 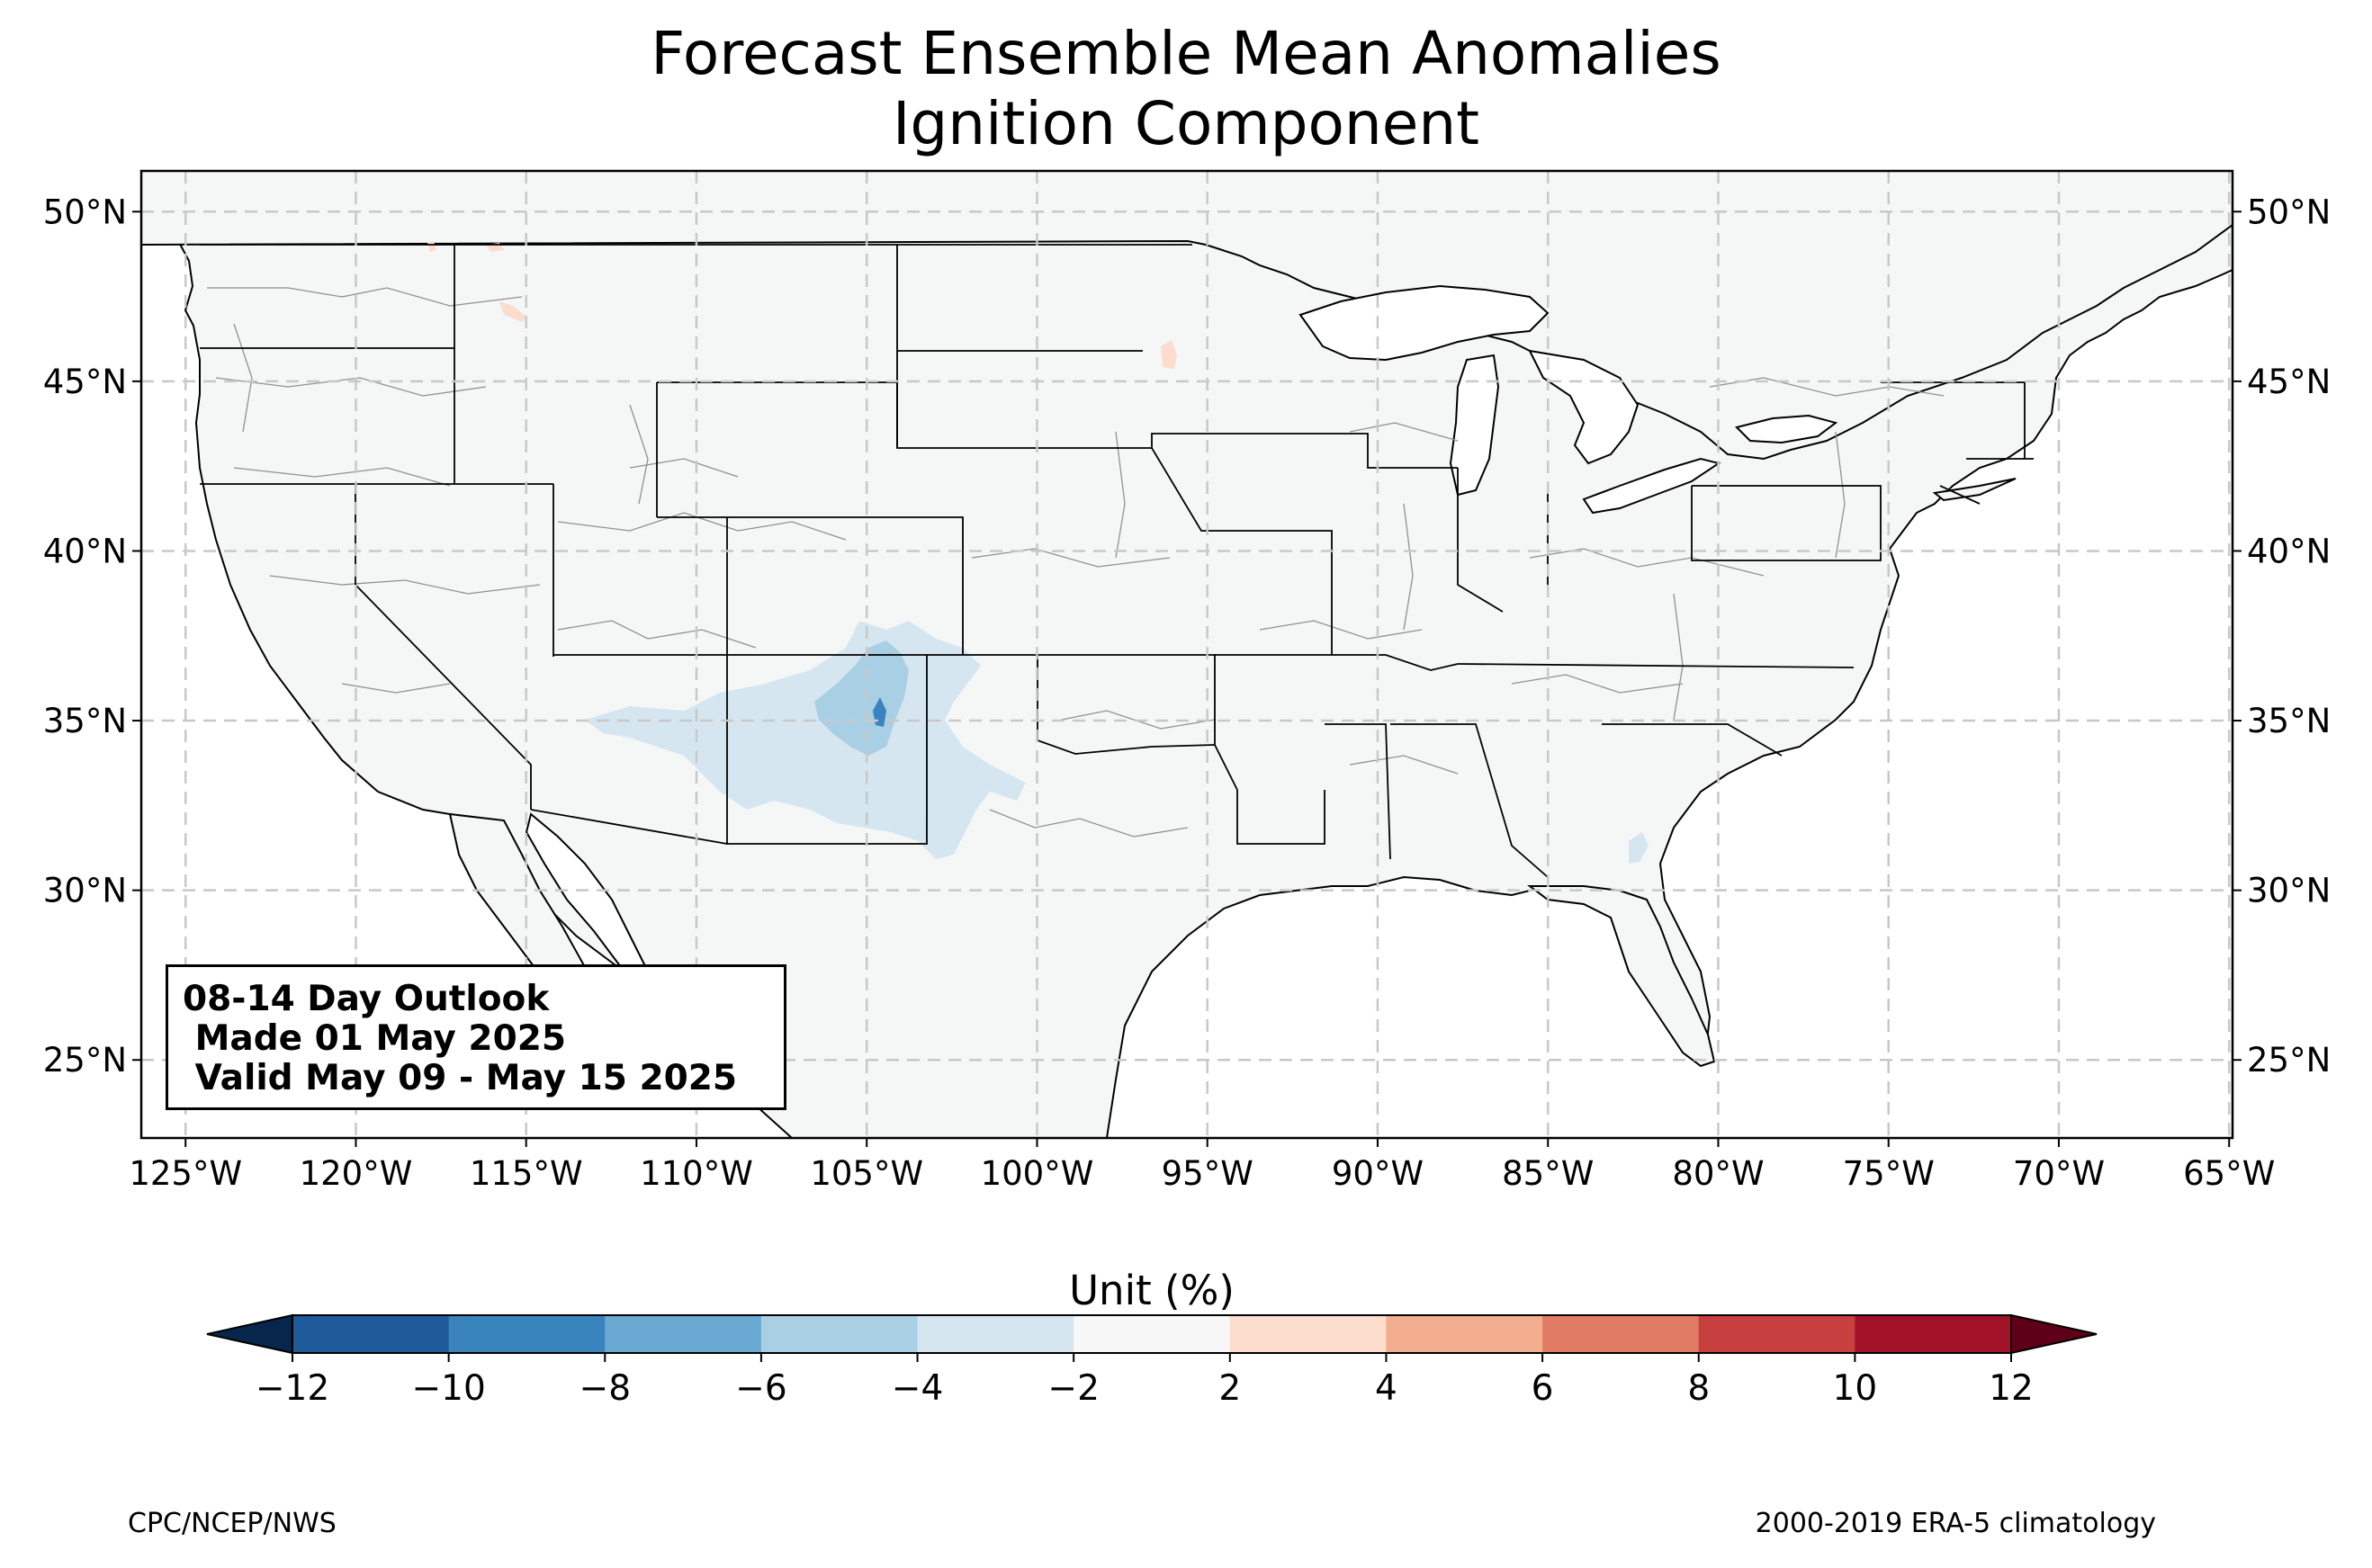 I want to click on anomaly-georgia, so click(x=1639, y=848).